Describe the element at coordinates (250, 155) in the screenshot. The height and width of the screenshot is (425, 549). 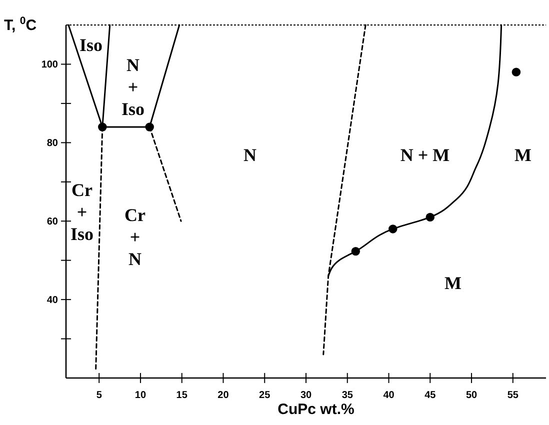
I see `annotation: N` at that location.